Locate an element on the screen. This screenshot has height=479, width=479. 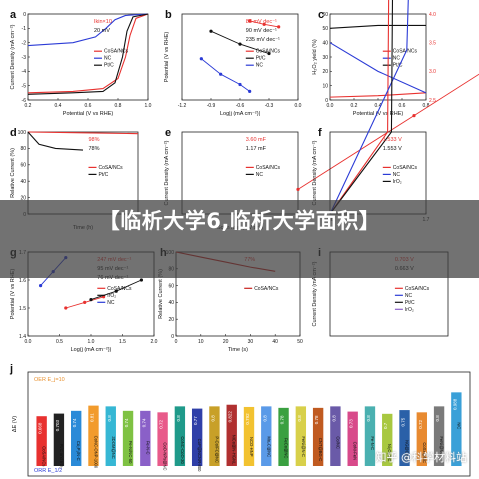
panel-a-ytick-label: -3 is located at coordinates (24, 58).